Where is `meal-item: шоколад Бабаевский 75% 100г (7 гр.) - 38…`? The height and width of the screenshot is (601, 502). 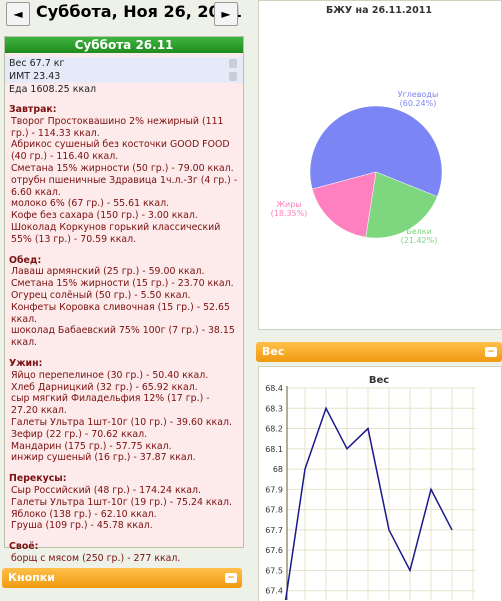
meal-item: шоколад Бабаевский 75% 100г (7 гр.) - 38… is located at coordinates (123, 337).